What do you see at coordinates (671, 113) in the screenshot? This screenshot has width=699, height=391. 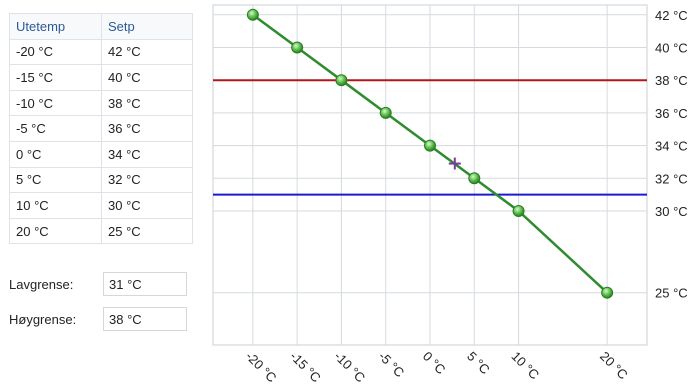 I see `y-tick-label: 36 °C` at bounding box center [671, 113].